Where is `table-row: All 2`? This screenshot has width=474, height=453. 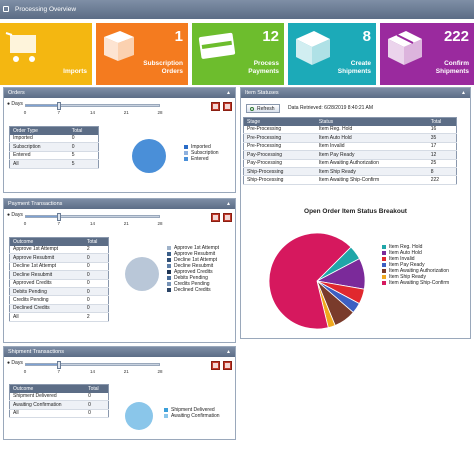 table-row: All 2 is located at coordinates (59, 317).